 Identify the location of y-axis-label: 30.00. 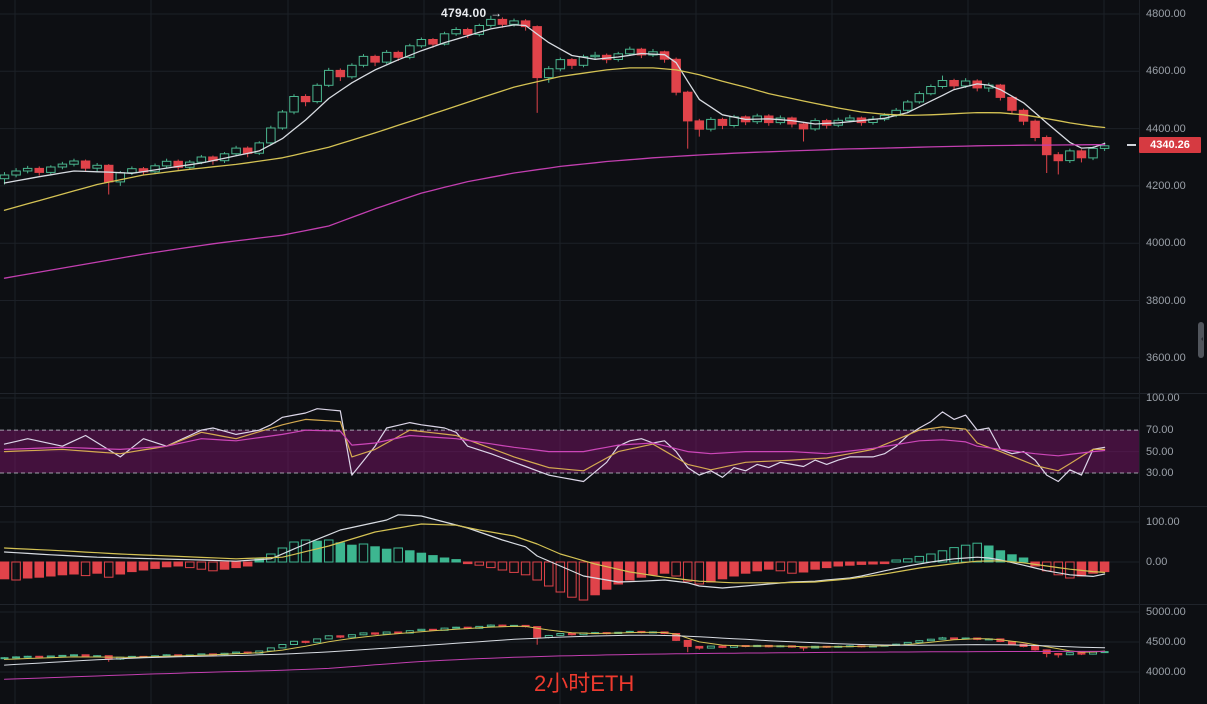
(1160, 472).